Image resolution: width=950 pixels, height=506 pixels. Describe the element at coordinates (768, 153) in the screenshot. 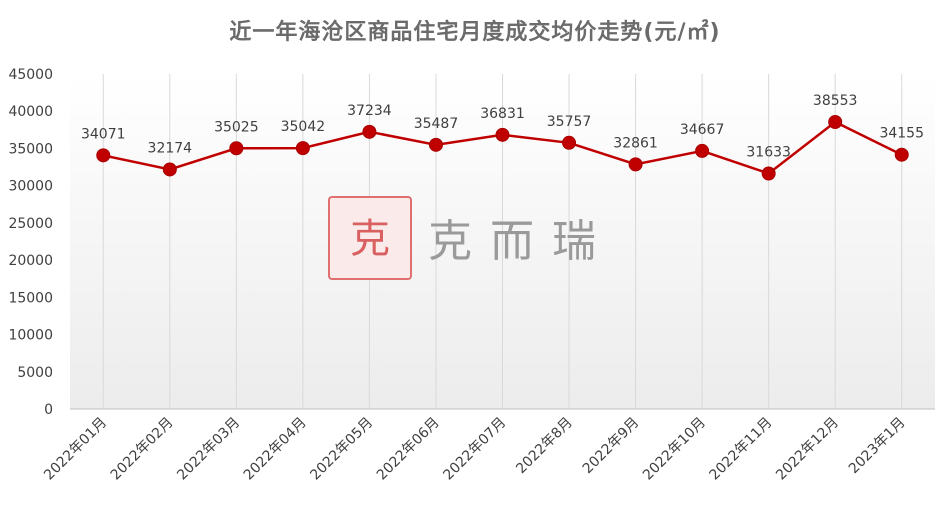

I see `data-label: 31633` at that location.